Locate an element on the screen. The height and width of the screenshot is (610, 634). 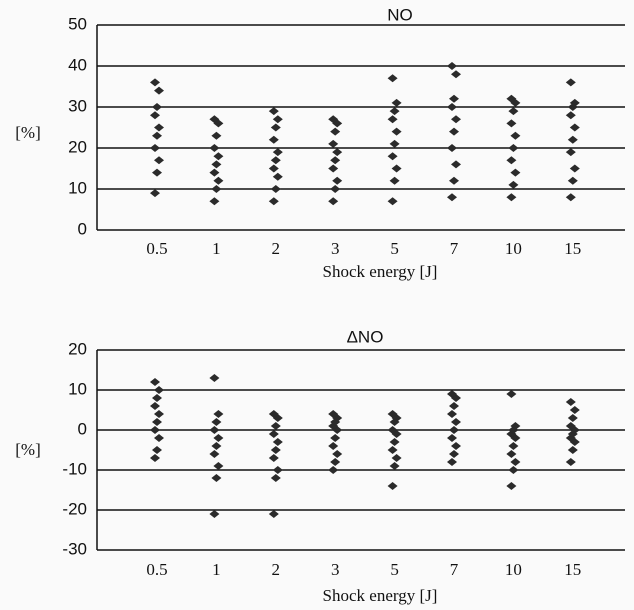
chart-title: ΔNO is located at coordinates (365, 336).